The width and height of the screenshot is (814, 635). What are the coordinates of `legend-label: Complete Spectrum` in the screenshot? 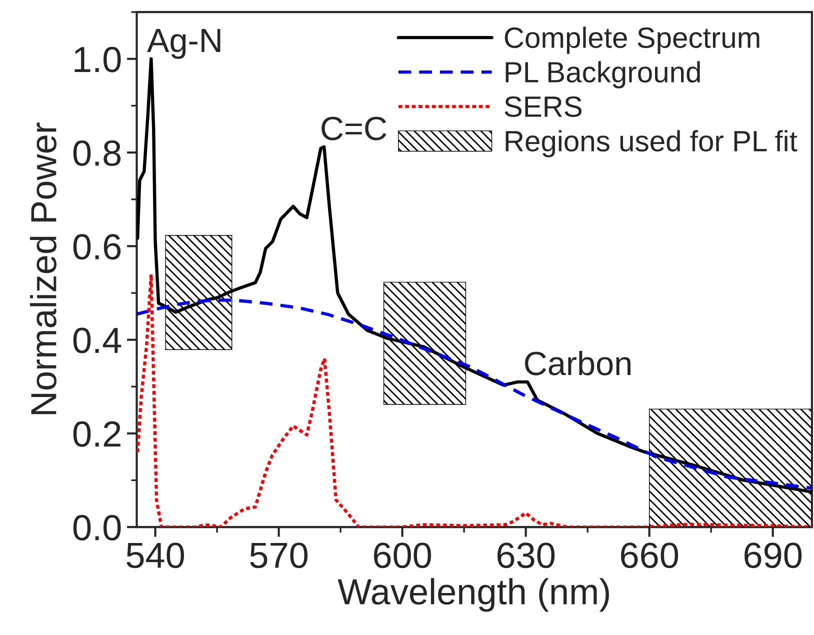 It's located at (632, 40).